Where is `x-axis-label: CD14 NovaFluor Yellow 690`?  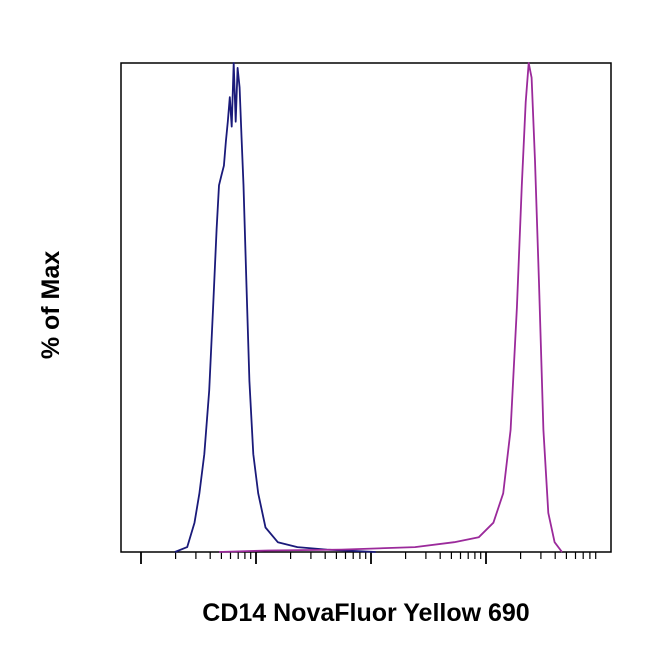
x-axis-label: CD14 NovaFluor Yellow 690 is located at coordinates (365, 613).